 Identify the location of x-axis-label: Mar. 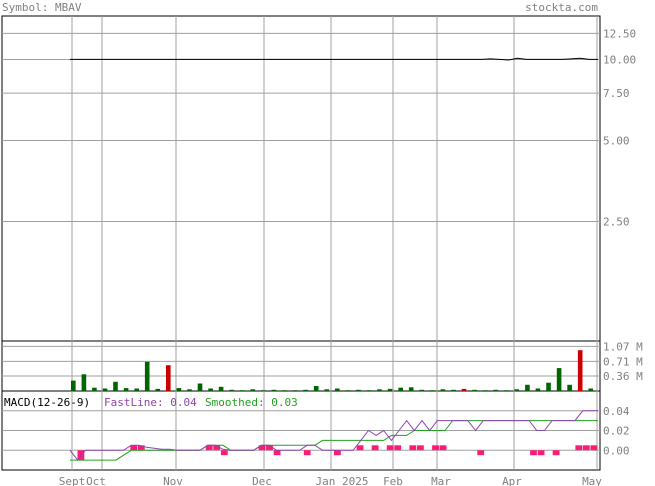
(441, 480).